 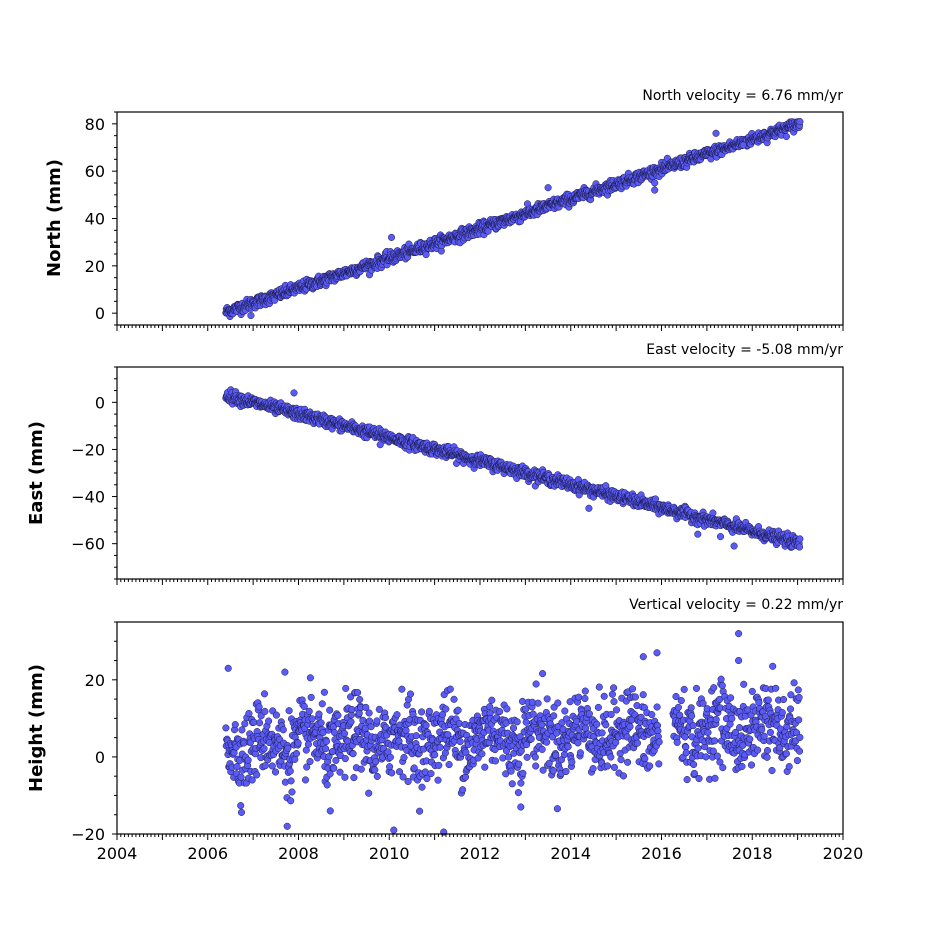 What do you see at coordinates (661, 853) in the screenshot?
I see `x-tick-label: 2016` at bounding box center [661, 853].